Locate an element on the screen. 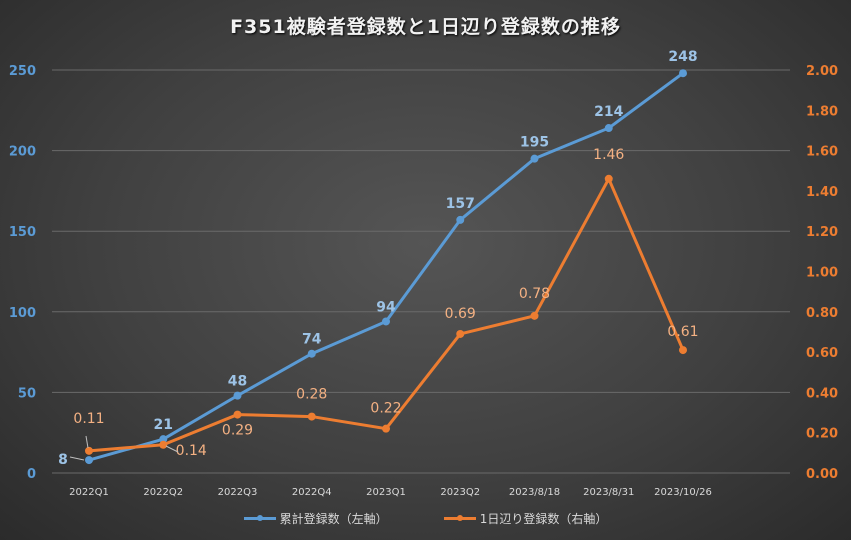 The image size is (851, 540). y-right-tick-label: 1.80 is located at coordinates (822, 111).